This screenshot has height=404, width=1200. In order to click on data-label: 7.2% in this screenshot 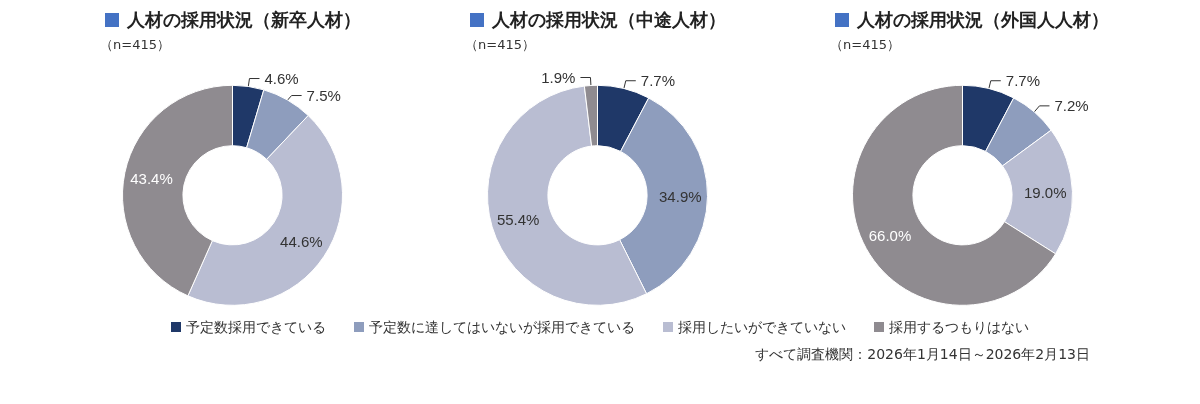, I will do `click(1071, 106)`.